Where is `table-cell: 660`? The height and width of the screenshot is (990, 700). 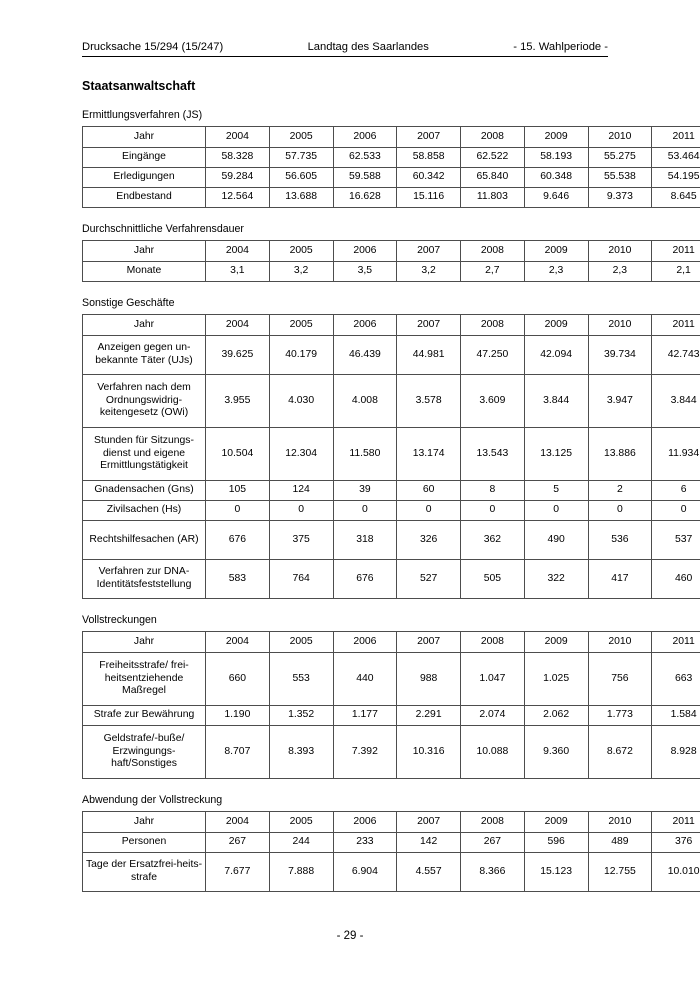
table-cell: 660 is located at coordinates (237, 679).